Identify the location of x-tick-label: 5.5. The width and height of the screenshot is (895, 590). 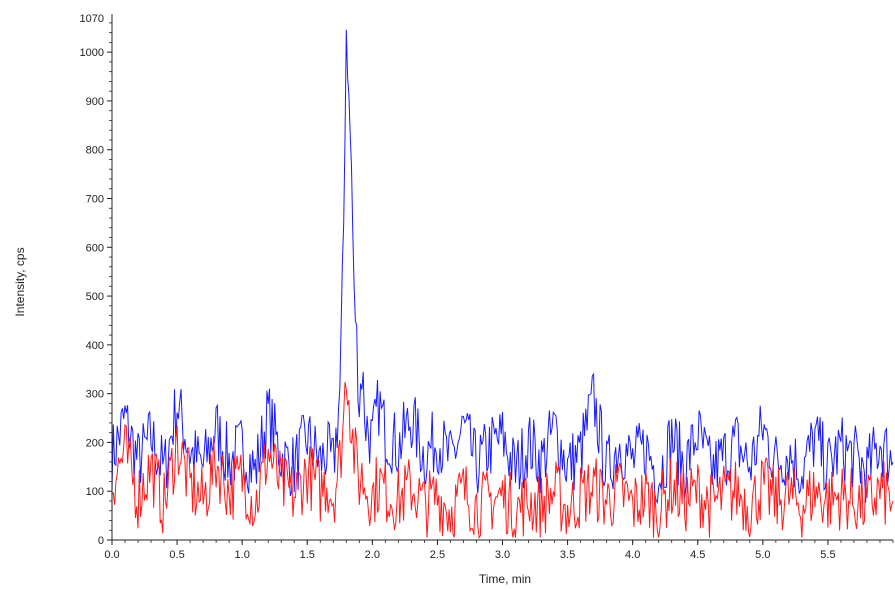
(827, 555).